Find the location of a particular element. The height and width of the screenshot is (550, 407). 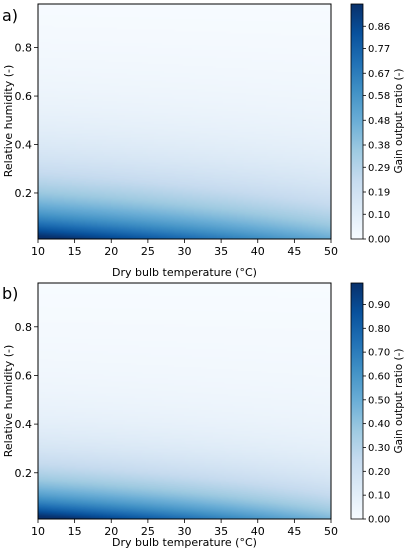

colorbar-tick-label: 0.60 is located at coordinates (379, 376).